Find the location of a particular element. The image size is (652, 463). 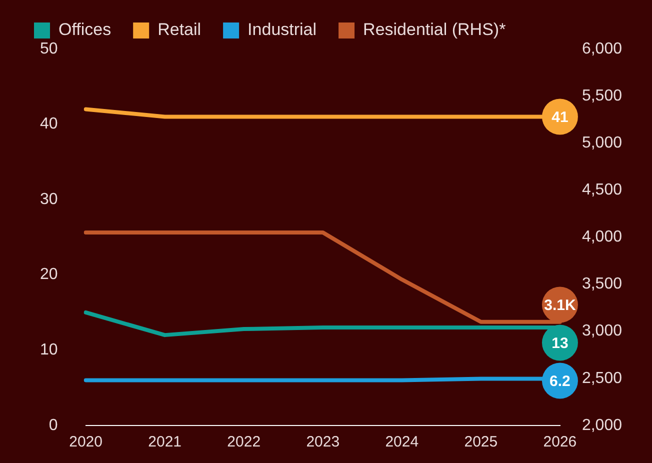

legend-label: Offices is located at coordinates (85, 30).